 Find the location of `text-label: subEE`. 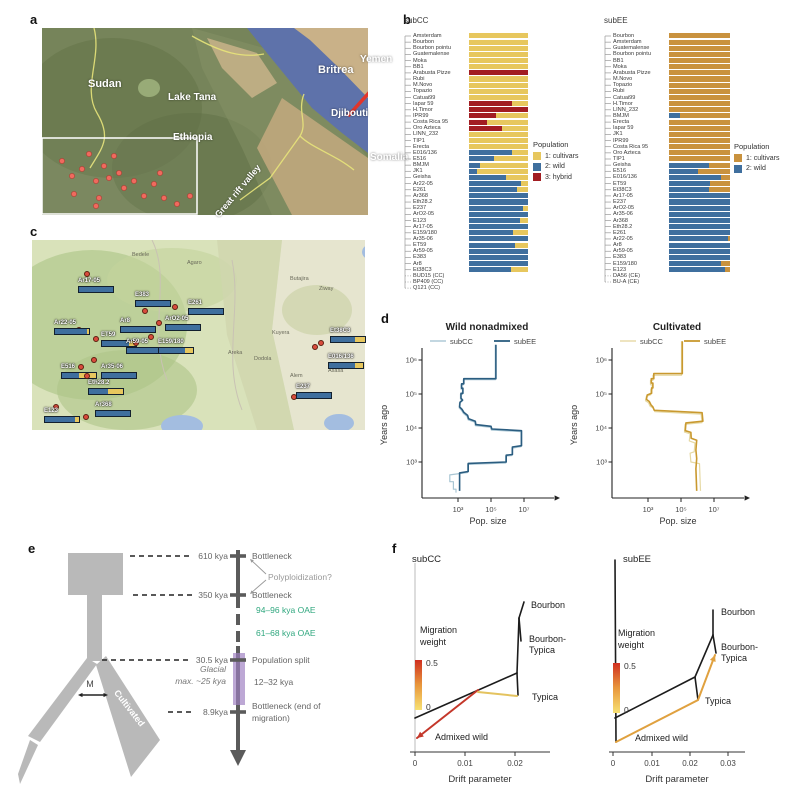

text-label: subEE is located at coordinates (637, 559).